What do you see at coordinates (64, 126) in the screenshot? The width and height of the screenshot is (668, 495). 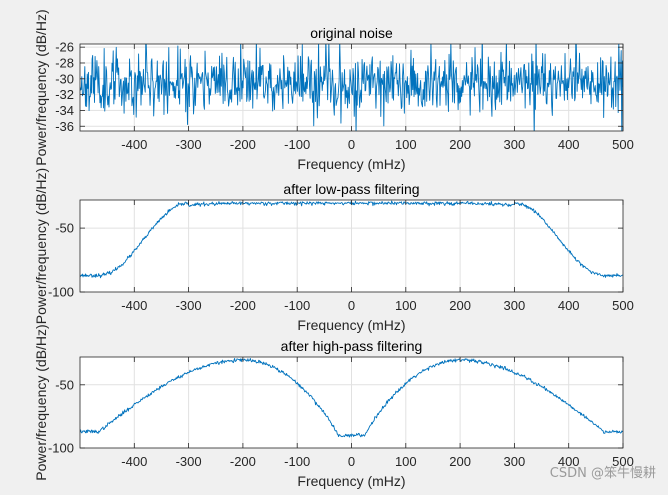 I see `y-tick-label: -36` at bounding box center [64, 126].